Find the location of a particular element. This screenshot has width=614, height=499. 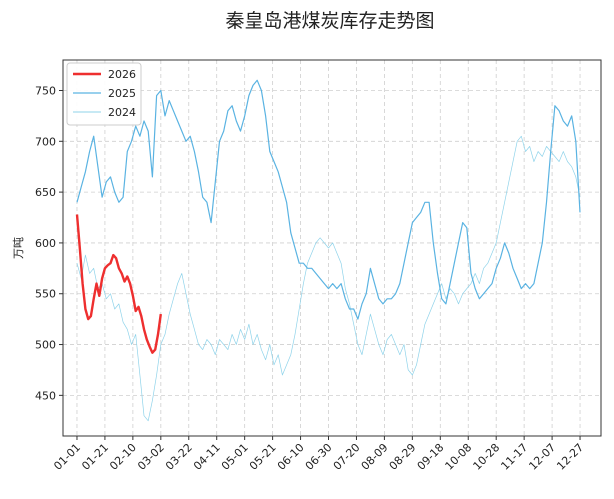

x-tick-label: 10-08 is located at coordinates (459, 457).